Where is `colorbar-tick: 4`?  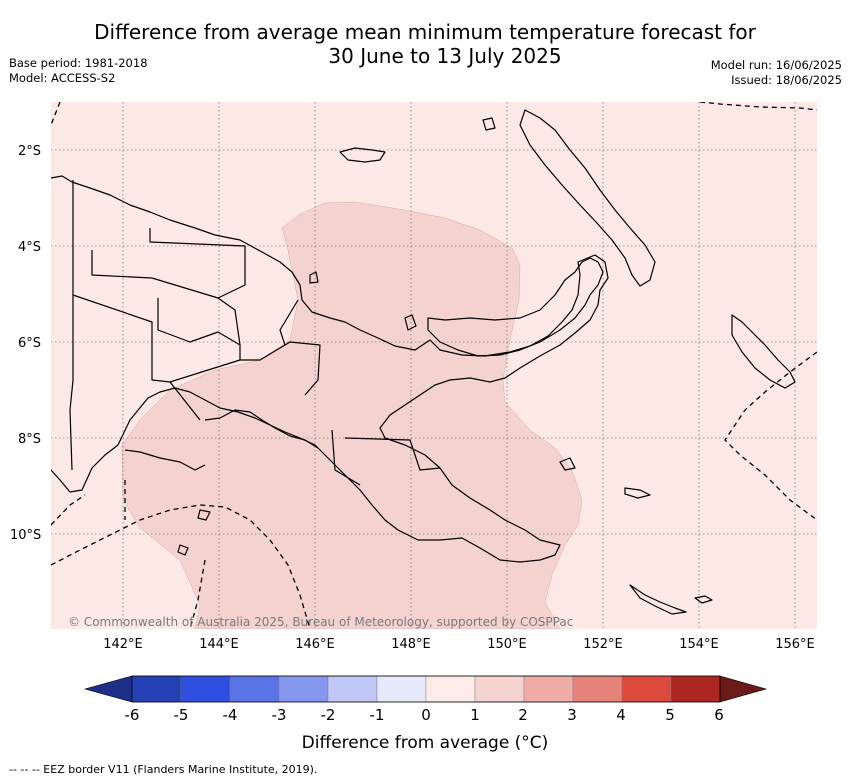
colorbar-tick: 4 is located at coordinates (621, 715).